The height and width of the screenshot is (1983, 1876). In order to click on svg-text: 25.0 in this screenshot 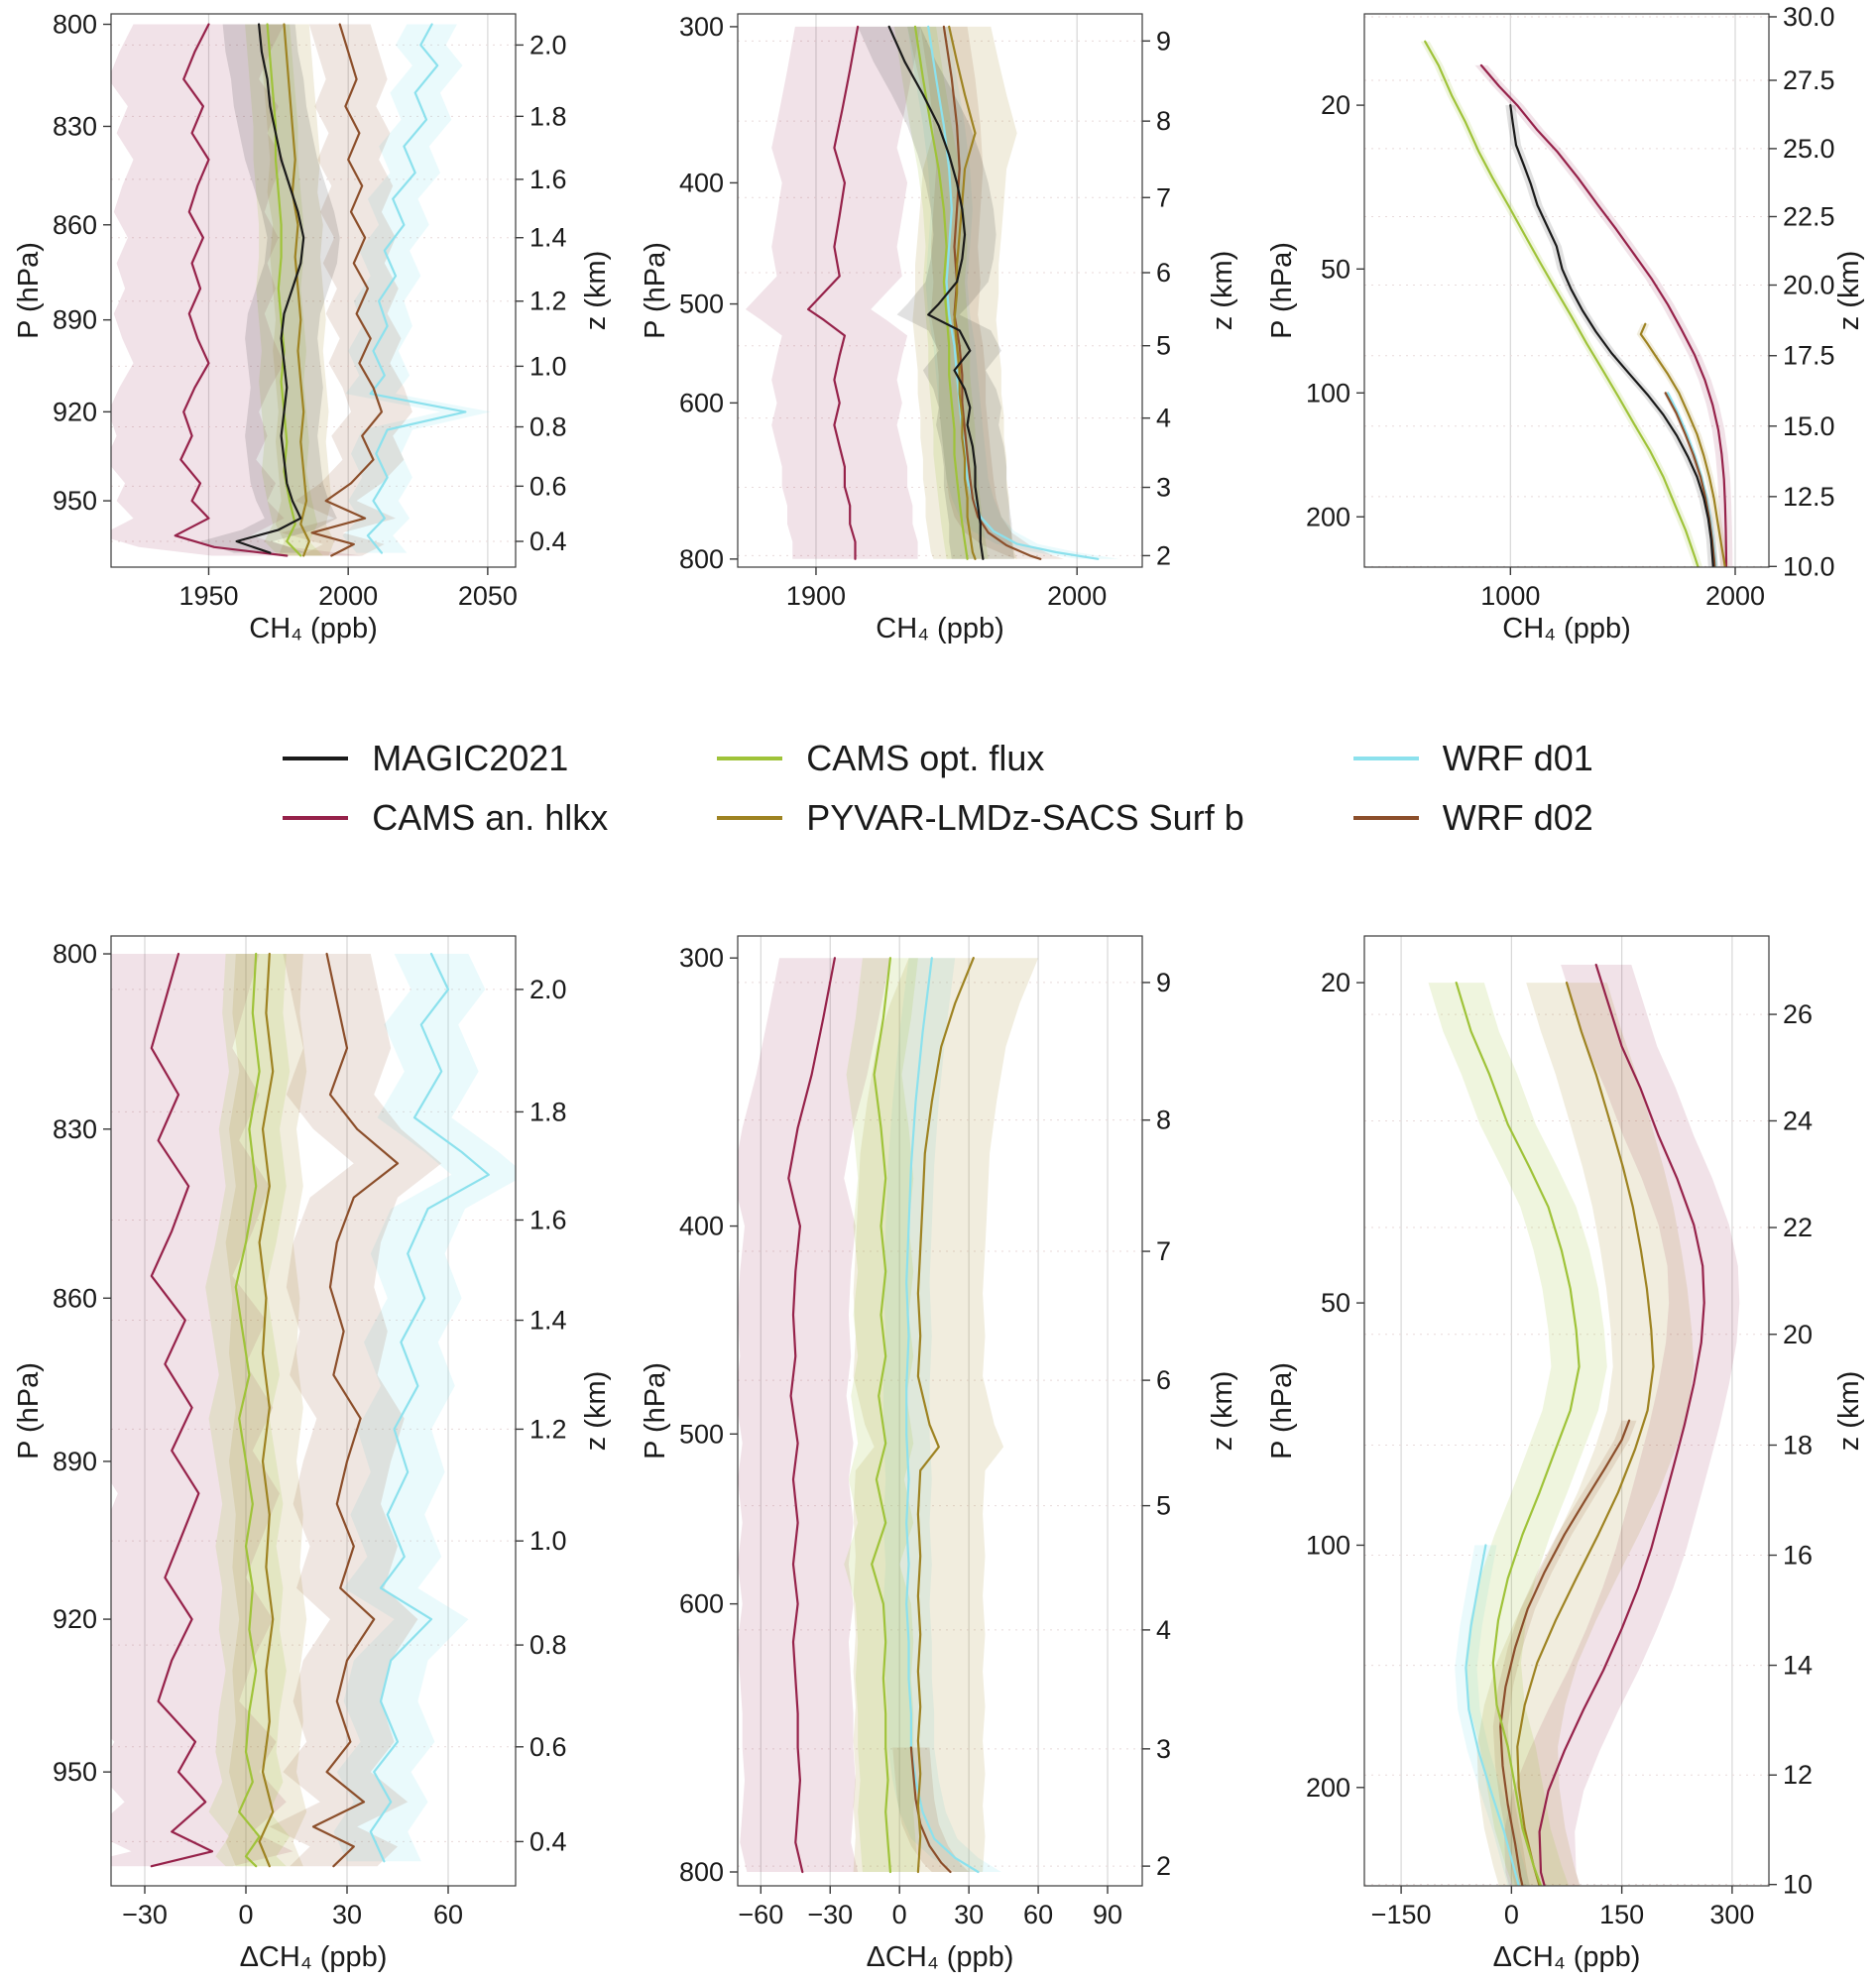, I will do `click(1809, 149)`.